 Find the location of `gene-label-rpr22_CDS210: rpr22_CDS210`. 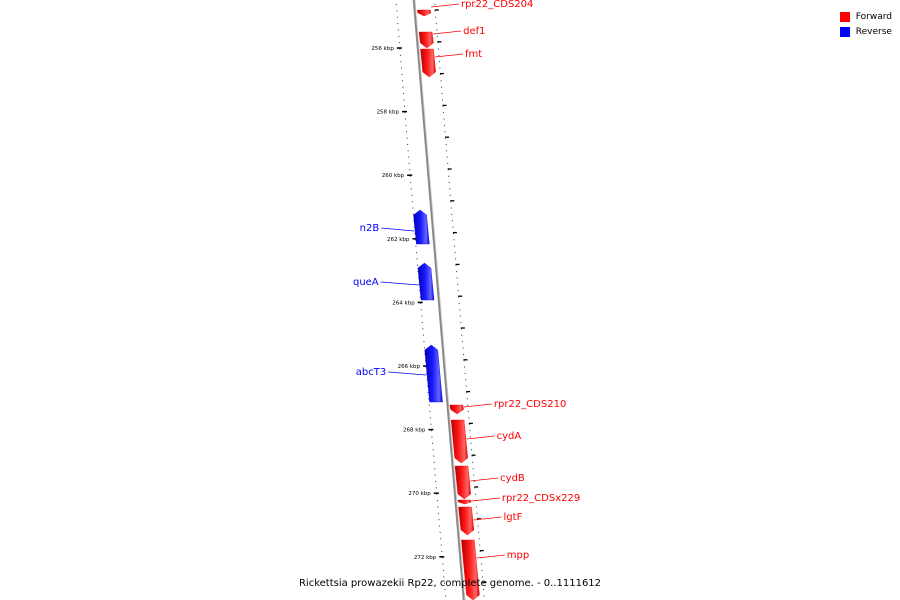

gene-label-rpr22_CDS210: rpr22_CDS210 is located at coordinates (530, 404).